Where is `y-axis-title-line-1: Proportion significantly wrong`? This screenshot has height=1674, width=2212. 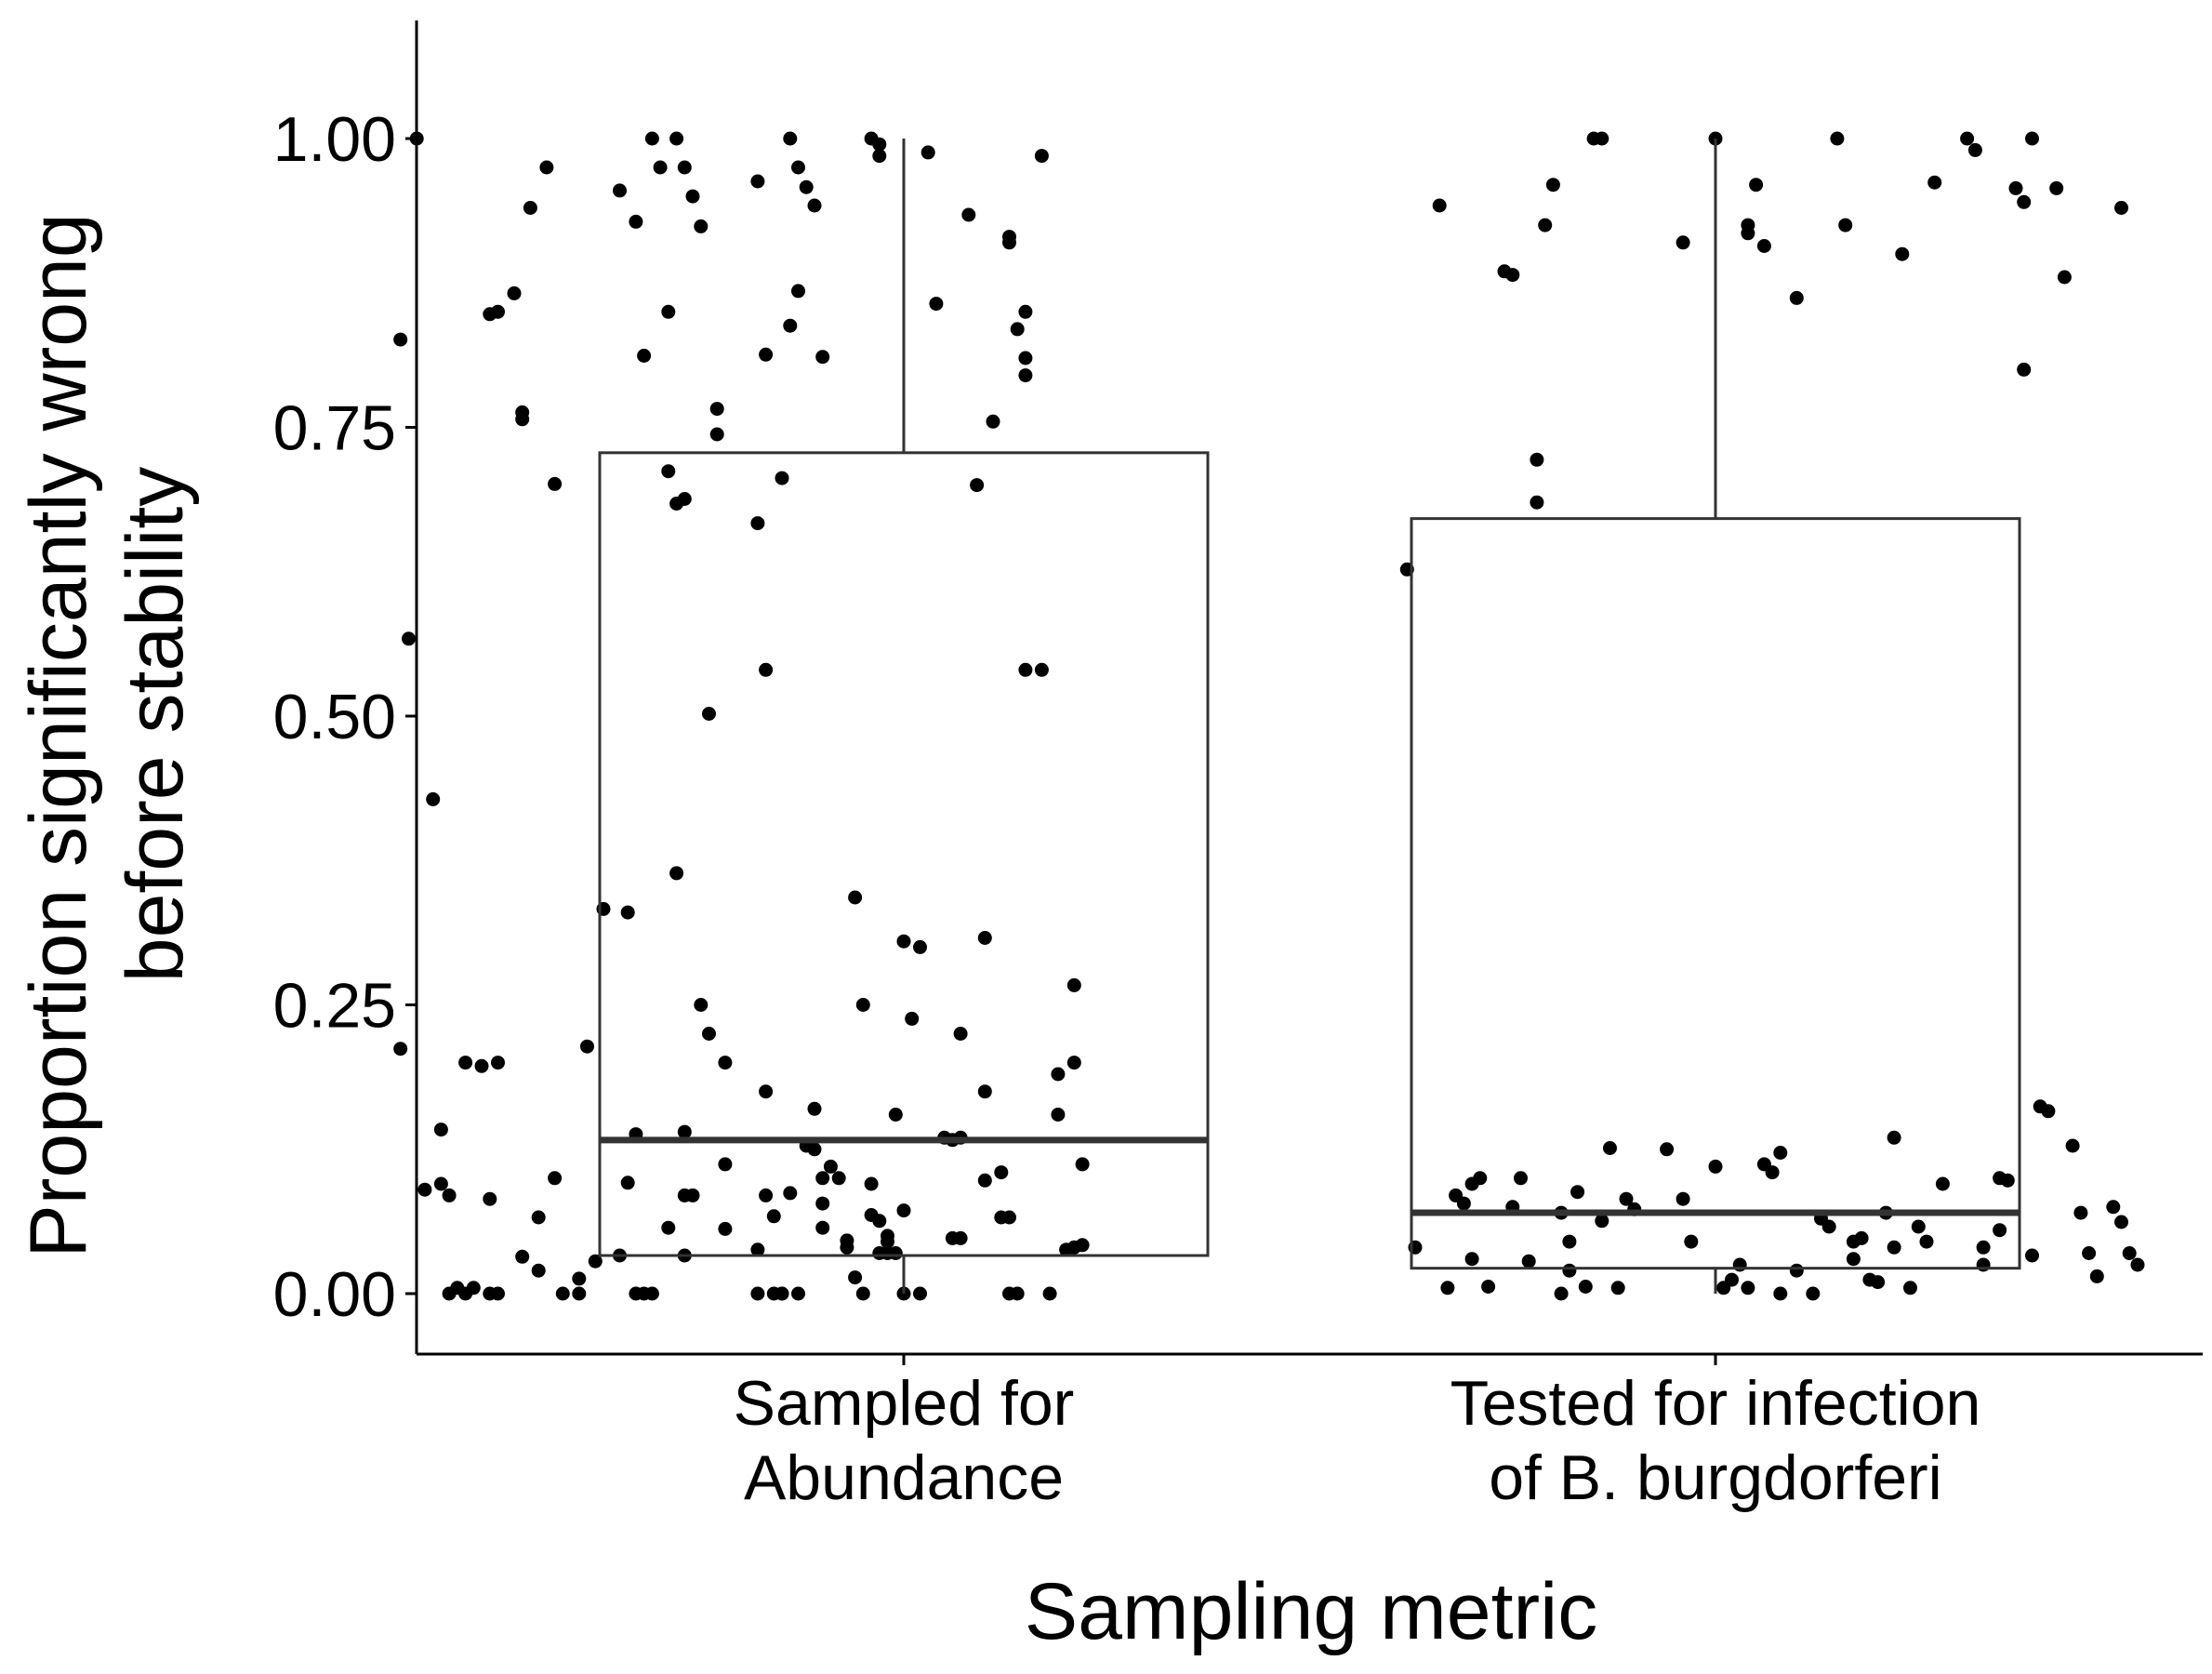 y-axis-title-line-1: Proportion significantly wrong is located at coordinates (58, 735).